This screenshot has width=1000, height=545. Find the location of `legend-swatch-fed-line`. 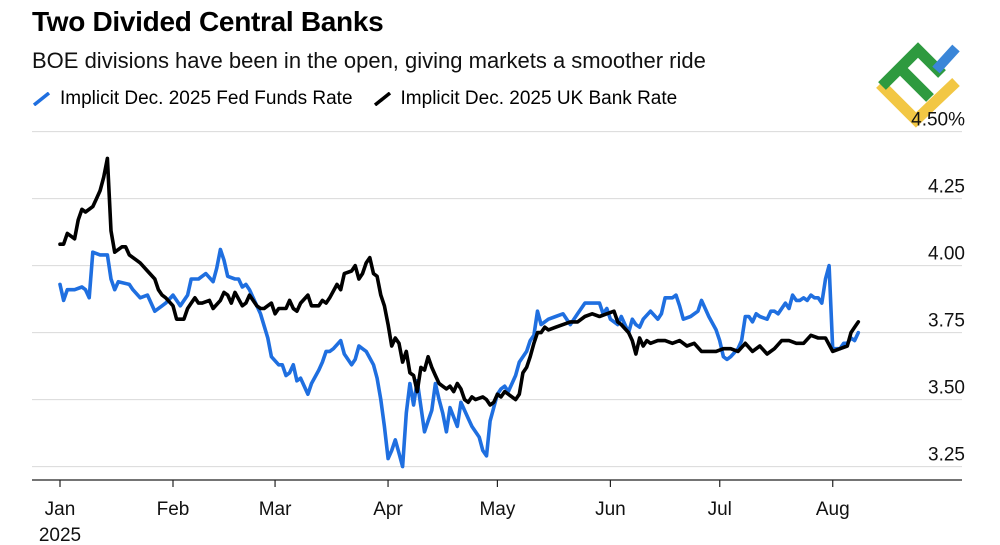

legend-swatch-fed-line is located at coordinates (41, 99).